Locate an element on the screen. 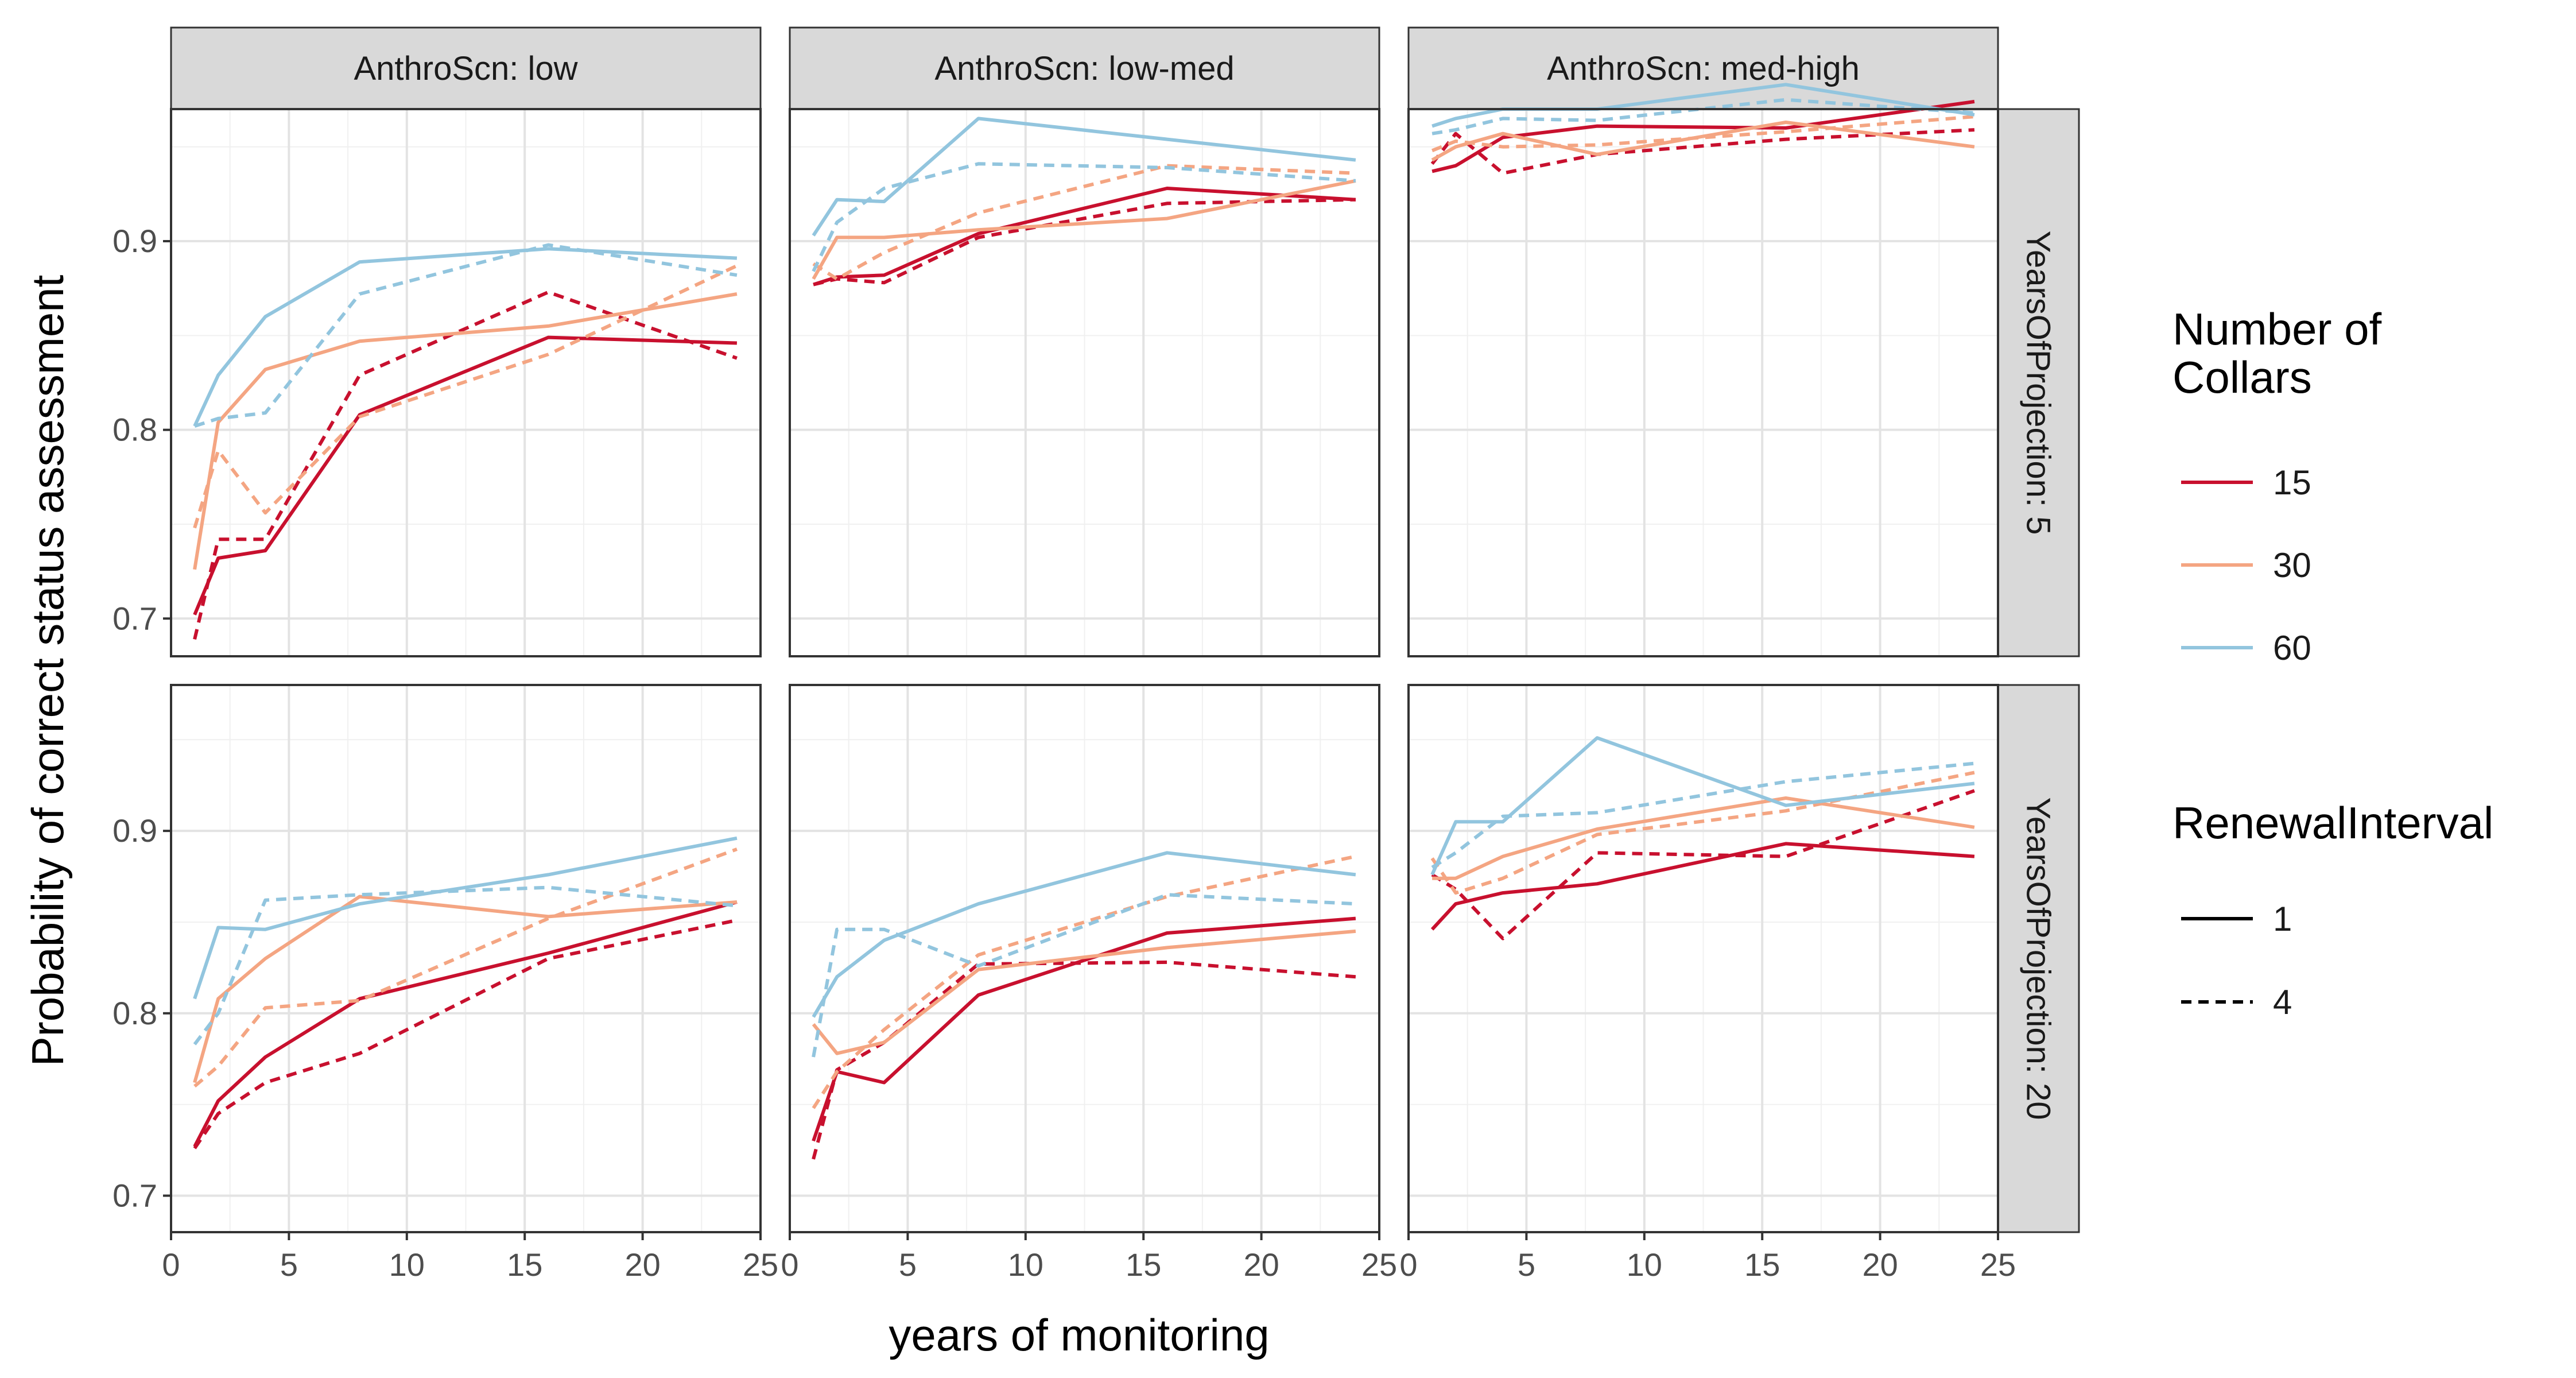 The width and height of the screenshot is (2576, 1378). y-axis-title: Probability of correct status assessment is located at coordinates (47, 670).